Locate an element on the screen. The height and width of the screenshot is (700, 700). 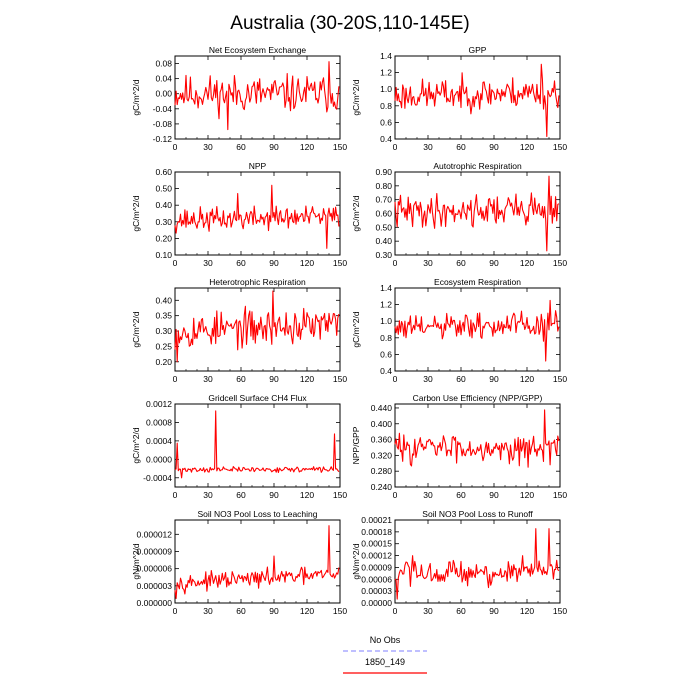
y-axis-label: gN/m^2/d is located at coordinates (136, 561).